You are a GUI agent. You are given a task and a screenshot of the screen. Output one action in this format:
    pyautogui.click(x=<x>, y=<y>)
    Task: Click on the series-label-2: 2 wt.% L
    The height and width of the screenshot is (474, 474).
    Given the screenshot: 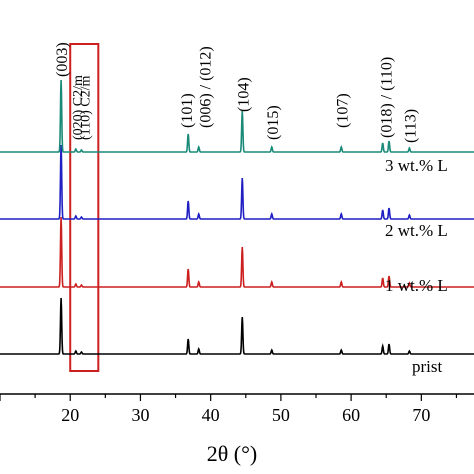 What is the action you would take?
    pyautogui.click(x=416, y=230)
    